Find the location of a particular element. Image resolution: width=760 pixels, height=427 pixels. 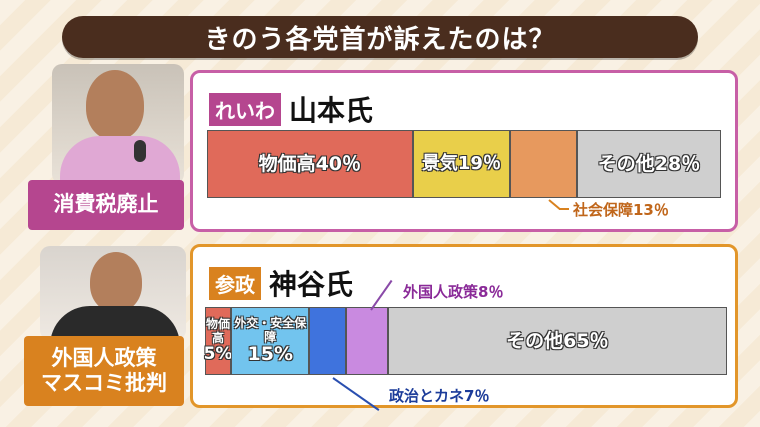

segment-bukka: 物価高 5% is located at coordinates (218, 341).